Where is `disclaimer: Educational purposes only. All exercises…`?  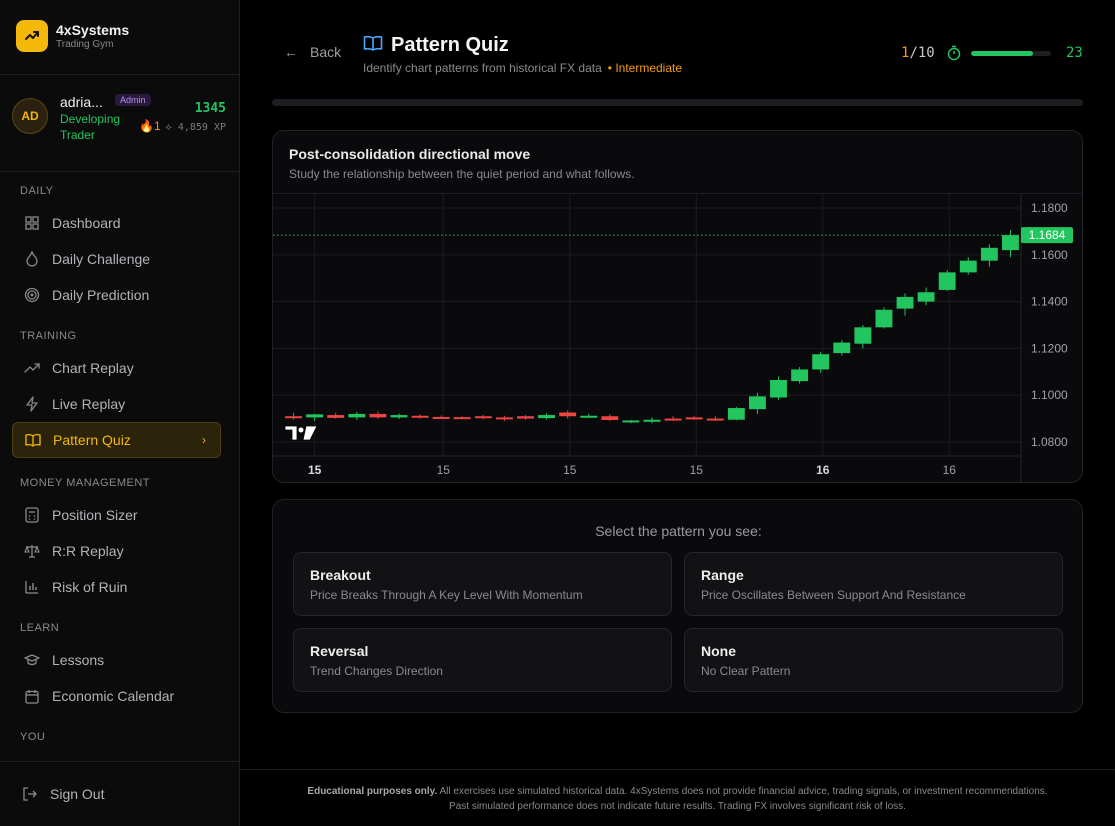 disclaimer: Educational purposes only. All exercises… is located at coordinates (677, 799).